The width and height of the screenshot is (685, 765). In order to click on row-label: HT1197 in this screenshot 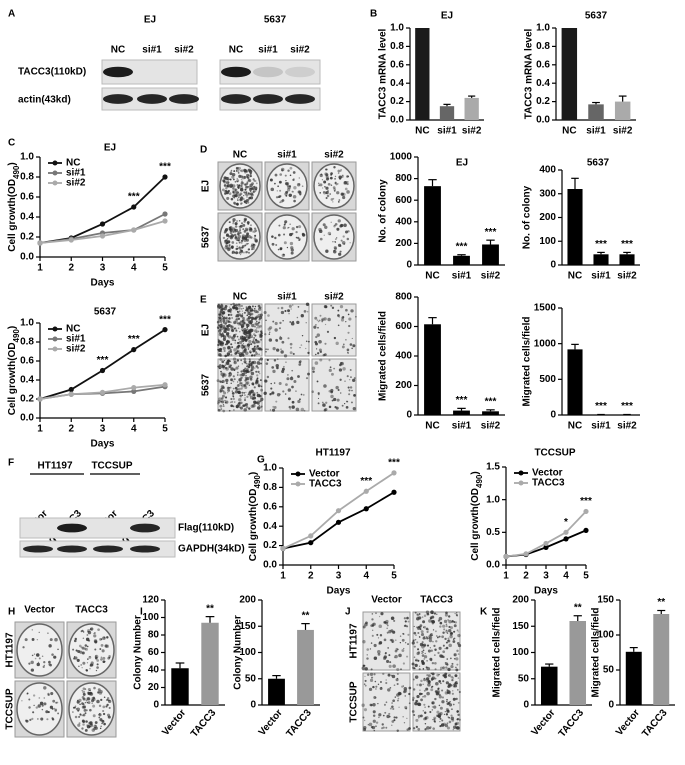, I will do `click(10, 649)`.